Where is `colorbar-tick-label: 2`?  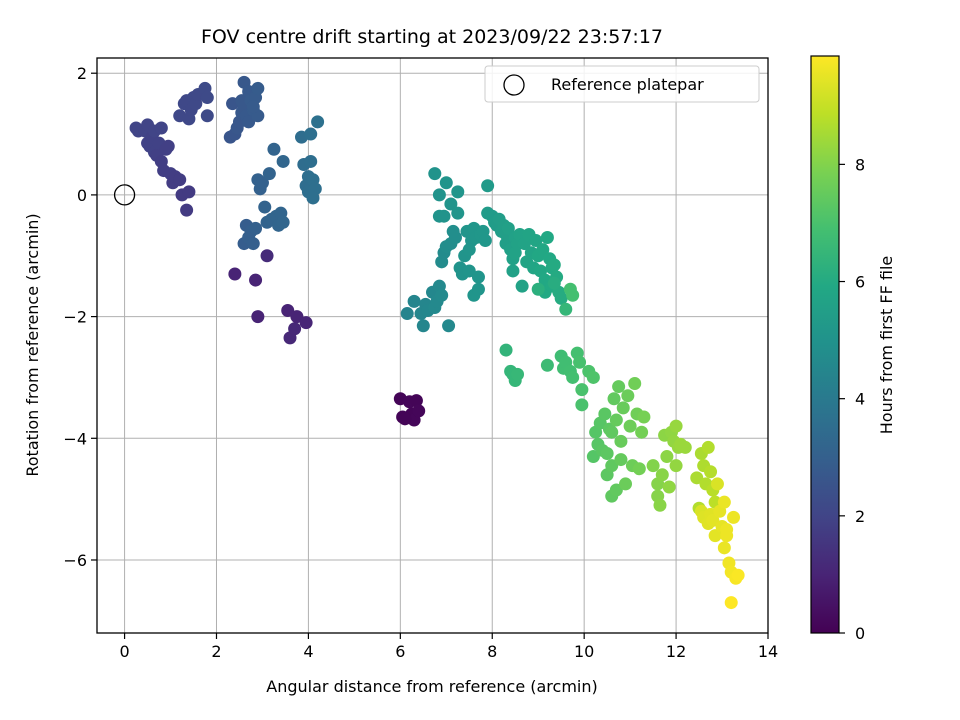
colorbar-tick-label: 2 is located at coordinates (860, 516).